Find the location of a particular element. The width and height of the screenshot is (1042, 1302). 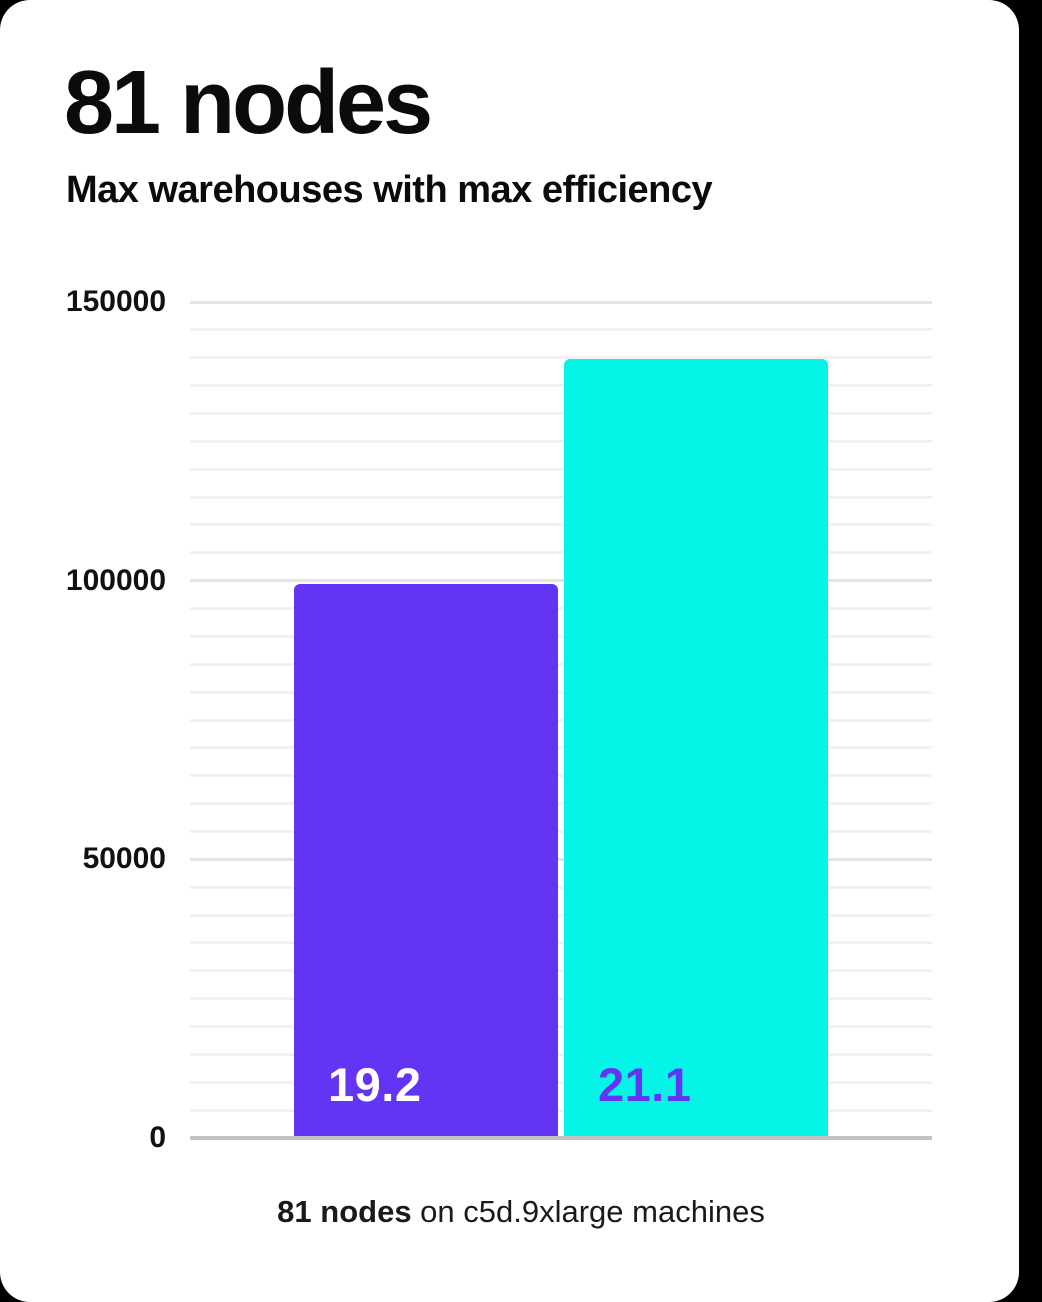

x-axis-line is located at coordinates (561, 1138).